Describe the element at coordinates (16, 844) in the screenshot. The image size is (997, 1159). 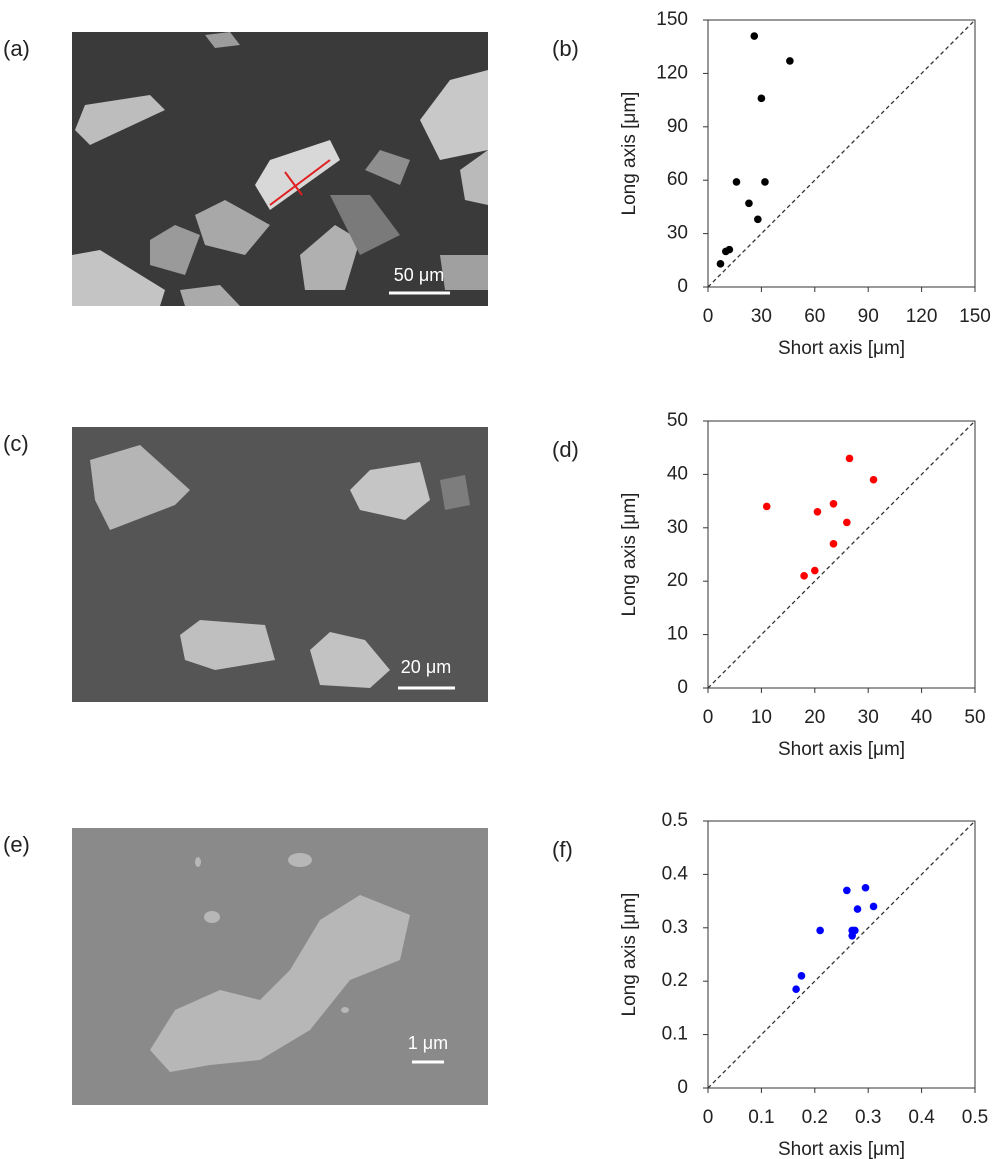
I see `panel-label: (e)` at that location.